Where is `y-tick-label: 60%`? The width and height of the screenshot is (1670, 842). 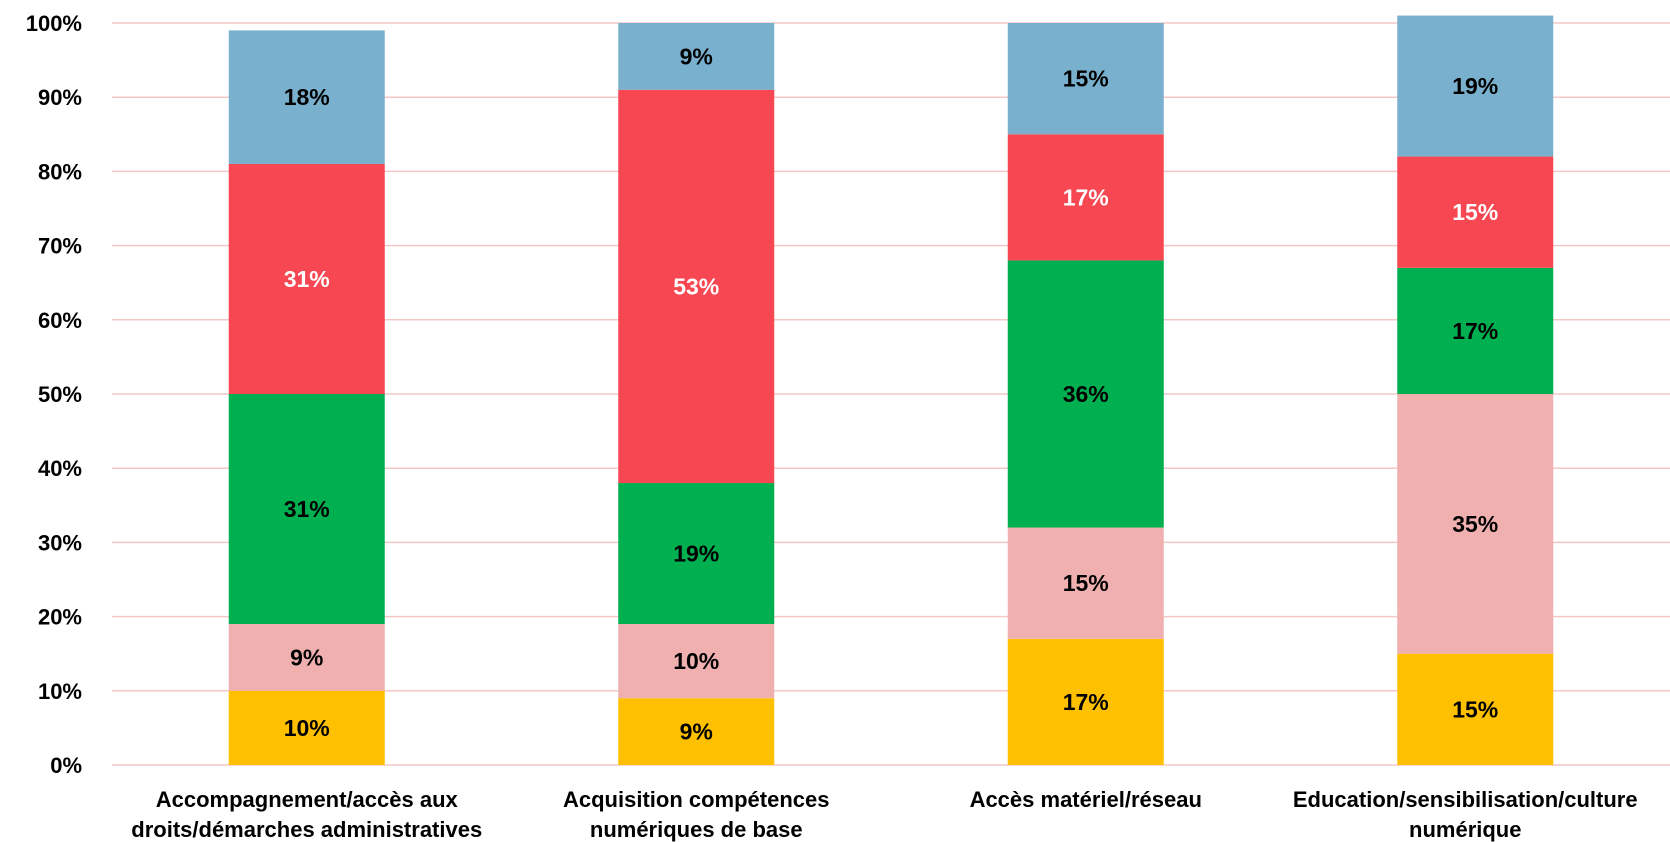 y-tick-label: 60% is located at coordinates (60, 320).